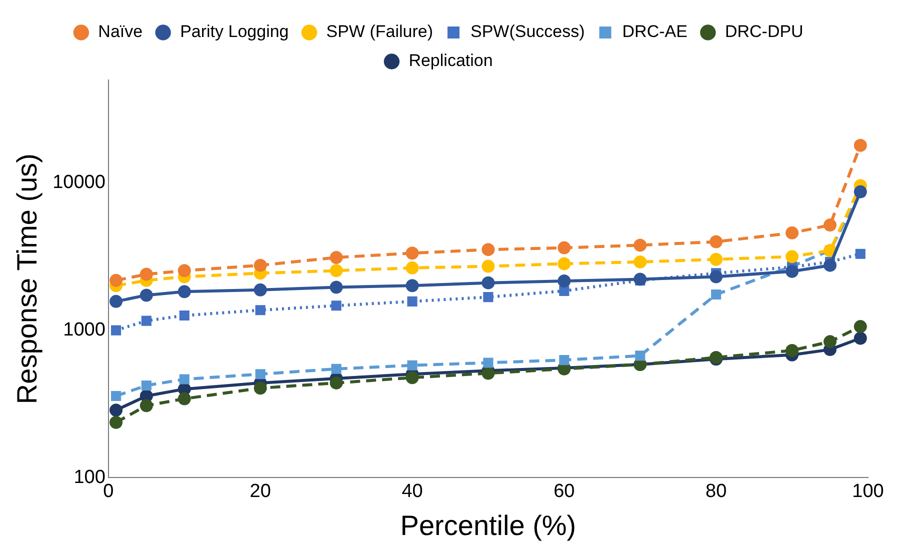 The height and width of the screenshot is (558, 901). What do you see at coordinates (27, 279) in the screenshot?
I see `y-axis-title: Response Time (us)` at bounding box center [27, 279].